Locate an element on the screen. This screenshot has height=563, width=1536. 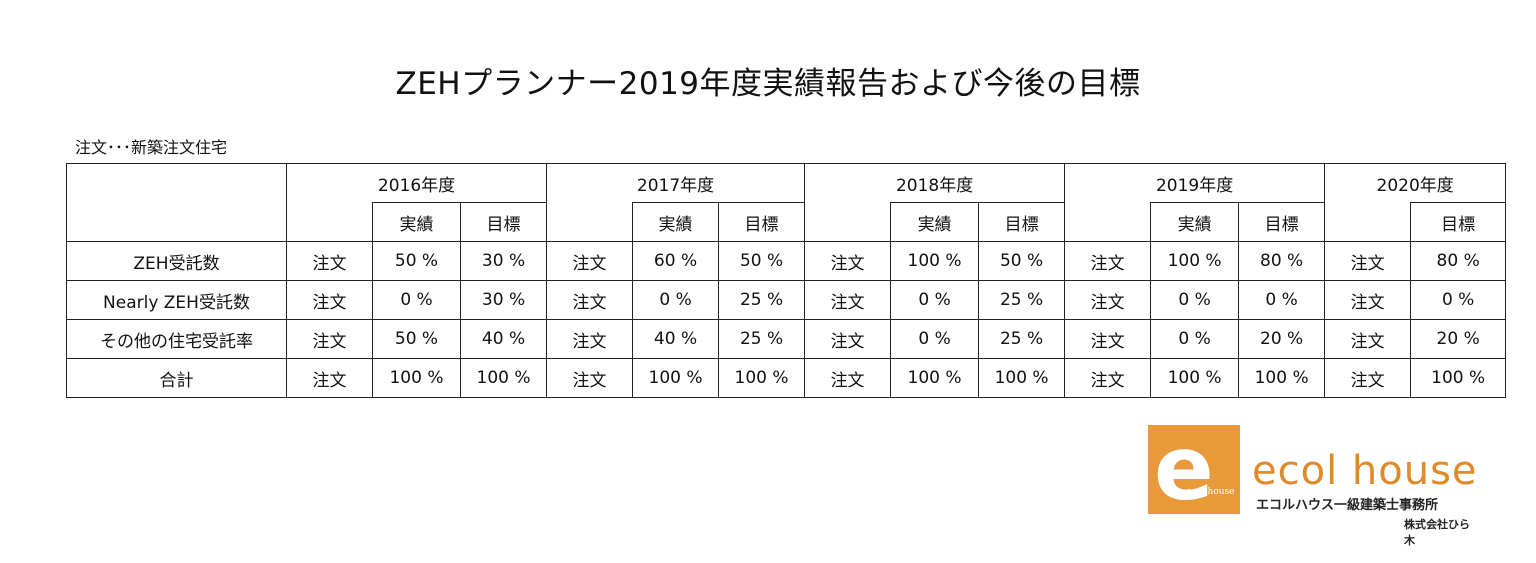
logo-mark-box: e ecol house is located at coordinates (1194, 469).